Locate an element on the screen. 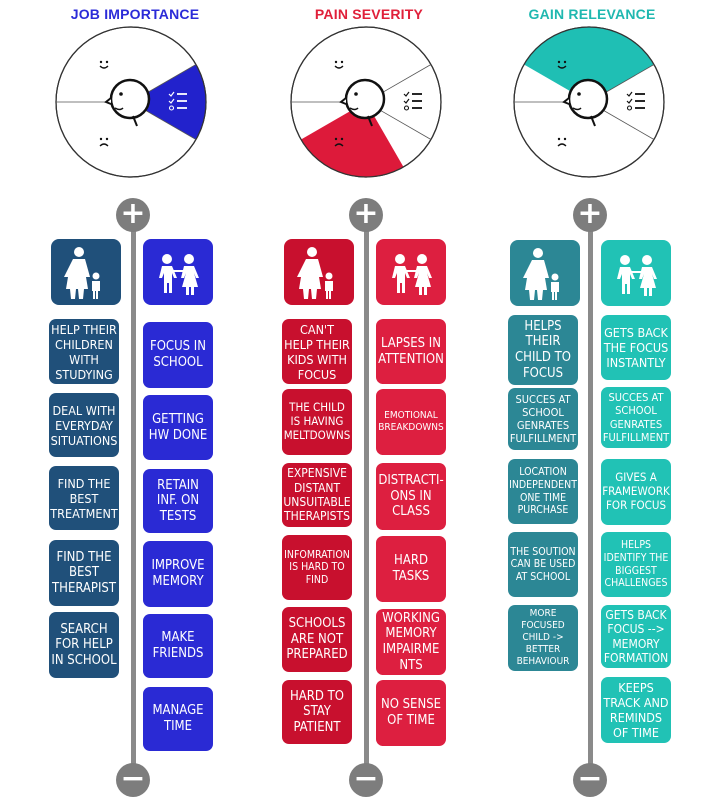  parent-card: DEAL WITH EVERYDAY SITUATIONS is located at coordinates (84, 425).